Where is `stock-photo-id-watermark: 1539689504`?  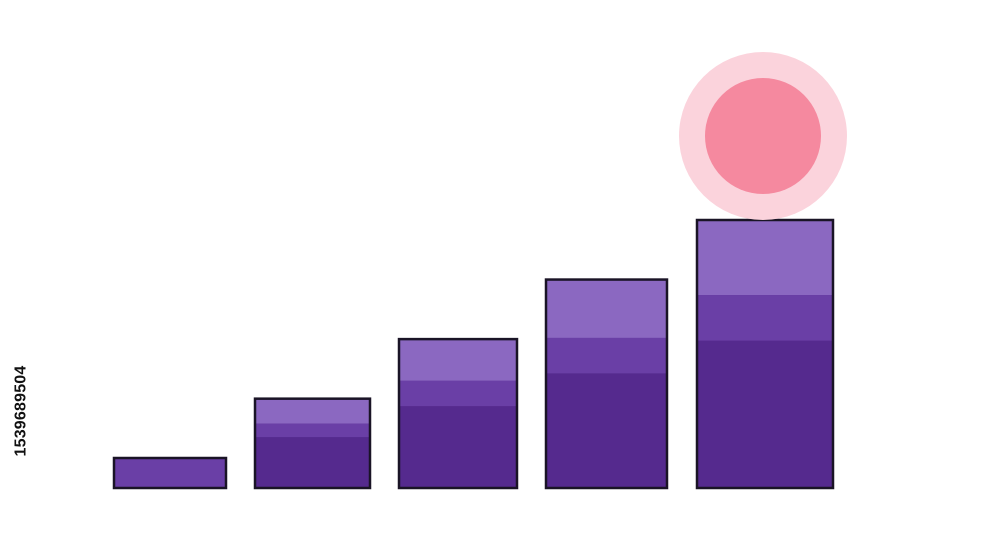 stock-photo-id-watermark: 1539689504 is located at coordinates (21, 411).